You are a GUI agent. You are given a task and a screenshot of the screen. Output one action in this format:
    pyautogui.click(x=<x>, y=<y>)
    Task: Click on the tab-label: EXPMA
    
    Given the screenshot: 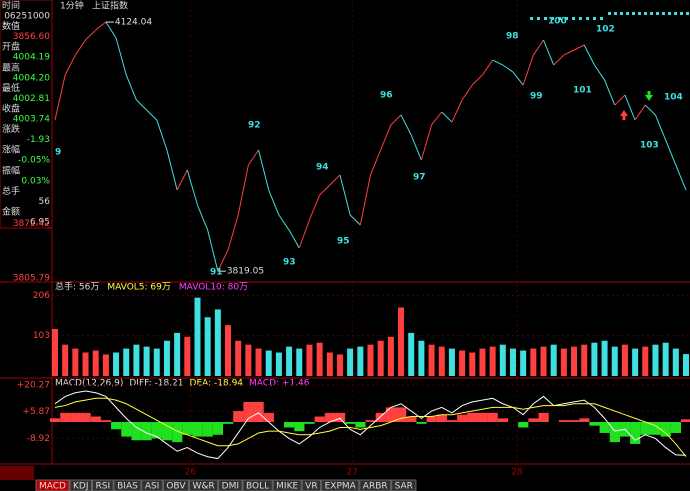 What is the action you would take?
    pyautogui.click(x=341, y=486)
    